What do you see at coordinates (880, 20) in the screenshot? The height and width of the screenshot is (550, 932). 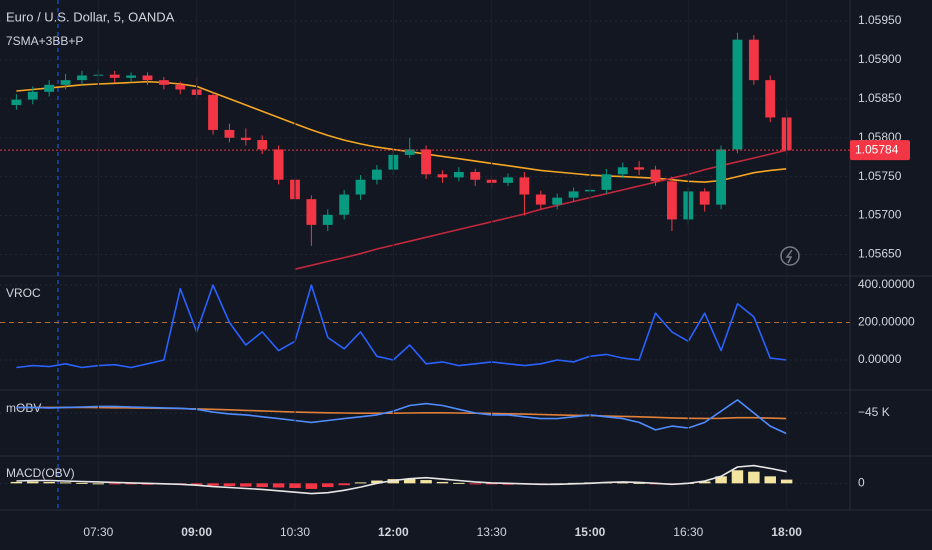 I see `y-tick-label: 1.05950` at bounding box center [880, 20].